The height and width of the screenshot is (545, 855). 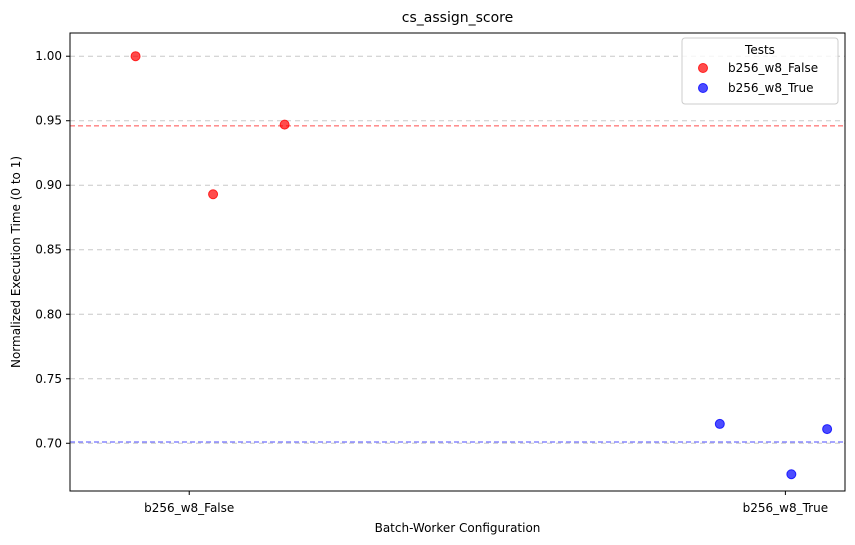 What do you see at coordinates (48, 443) in the screenshot?
I see `y-tick-label: 0.70` at bounding box center [48, 443].